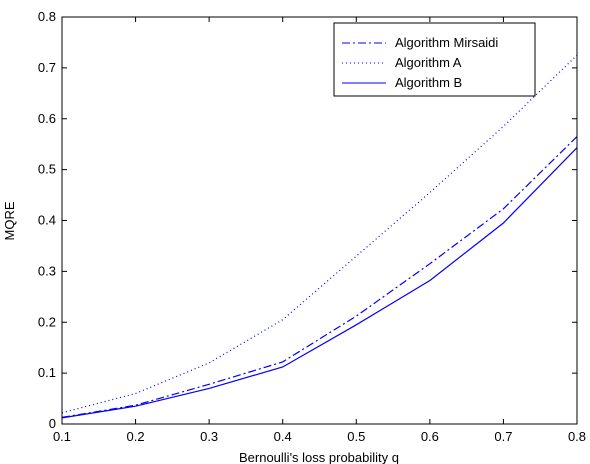 This screenshot has height=464, width=590. Describe the element at coordinates (47, 16) in the screenshot. I see `y-tick-label: 0.8` at that location.